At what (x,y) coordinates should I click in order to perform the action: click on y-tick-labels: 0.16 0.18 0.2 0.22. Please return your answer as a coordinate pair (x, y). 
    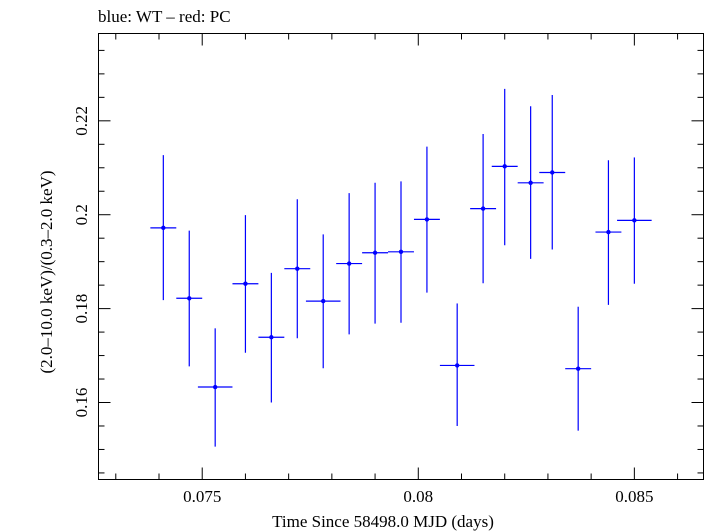
    Looking at the image, I should click on (81, 261).